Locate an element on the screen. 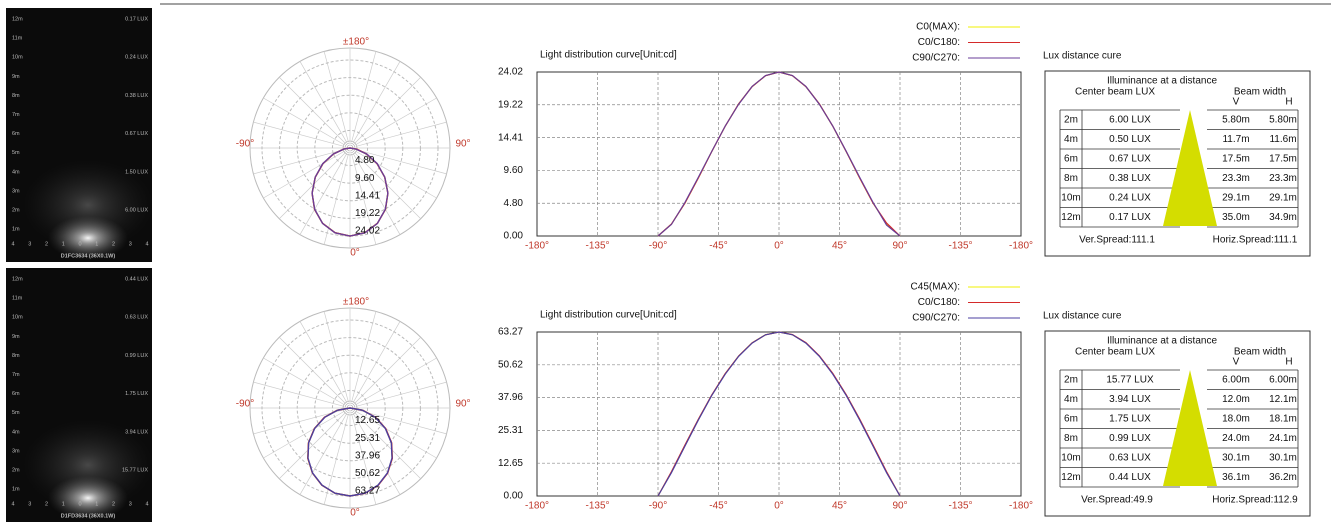 This screenshot has width=1331, height=522. distance-label: 6m is located at coordinates (16, 394).